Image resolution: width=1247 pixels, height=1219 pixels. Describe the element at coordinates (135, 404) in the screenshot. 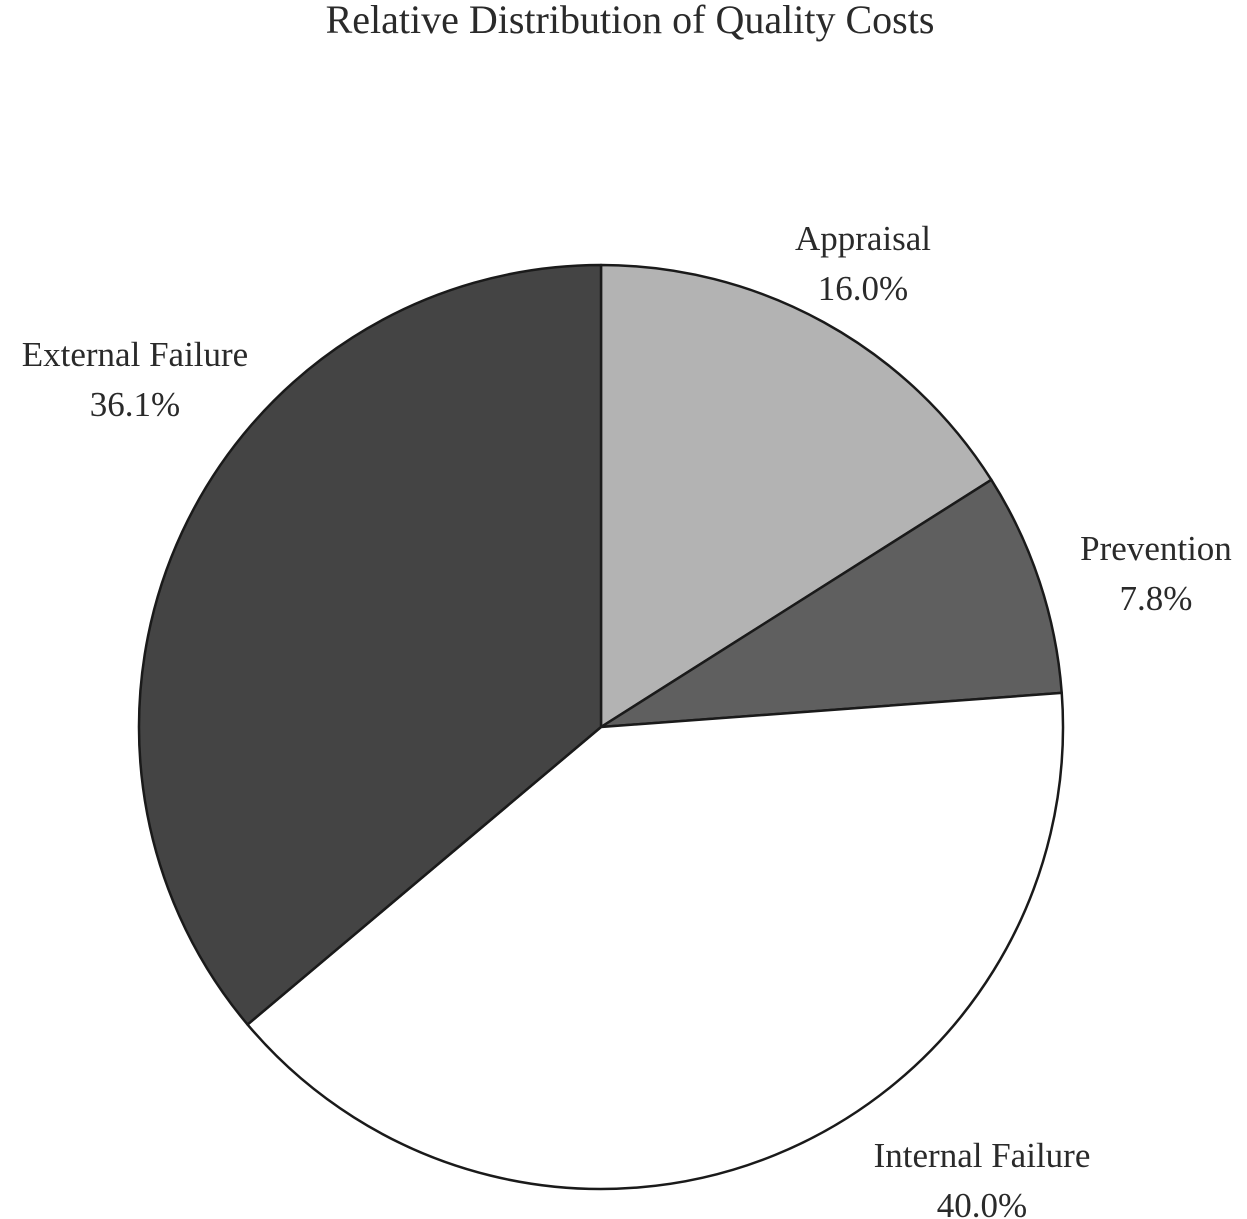

I see `slice-value-external-failure: 36.1%` at that location.